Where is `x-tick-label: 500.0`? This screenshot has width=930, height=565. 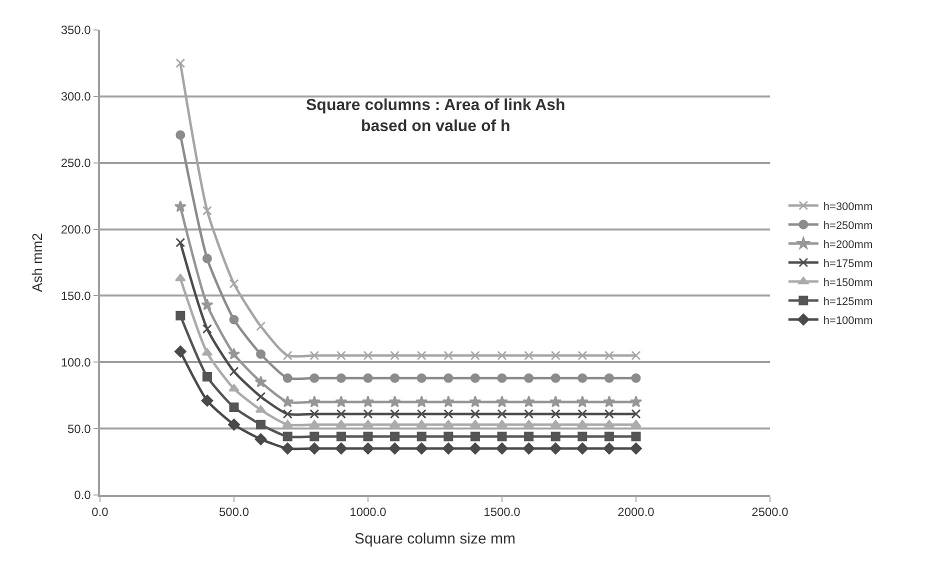
x-tick-label: 500.0 is located at coordinates (234, 512).